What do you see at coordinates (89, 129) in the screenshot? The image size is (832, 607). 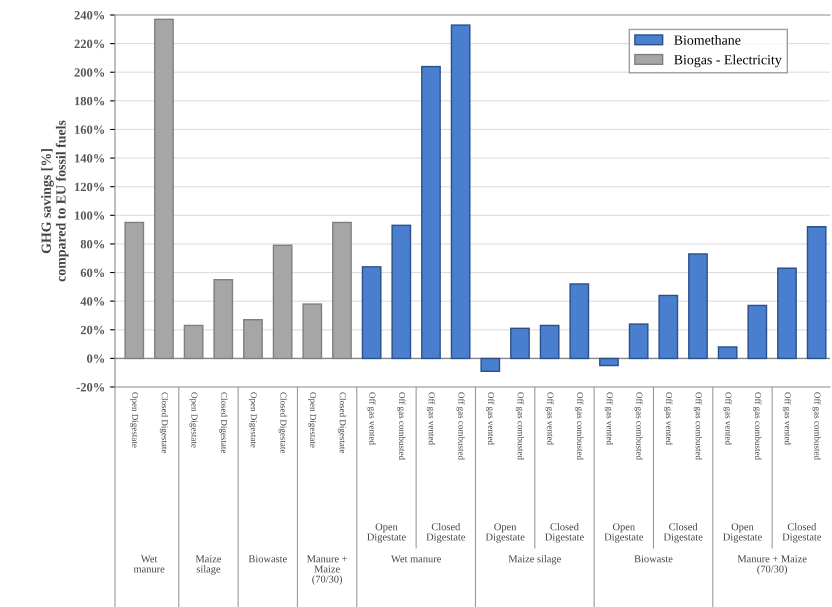 I see `y-tick-label: 160%` at bounding box center [89, 129].